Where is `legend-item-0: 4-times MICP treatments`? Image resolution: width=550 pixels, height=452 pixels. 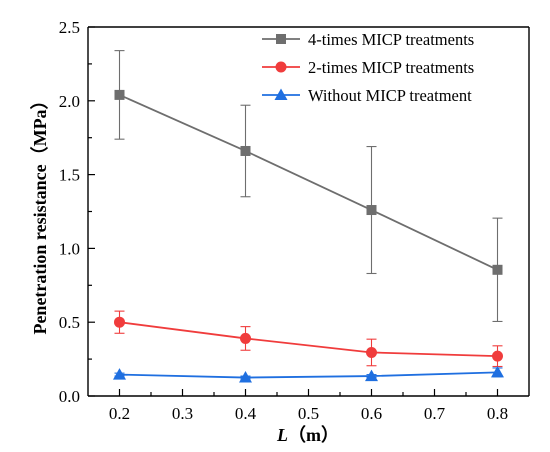
legend-item-0: 4-times MICP treatments is located at coordinates (368, 39).